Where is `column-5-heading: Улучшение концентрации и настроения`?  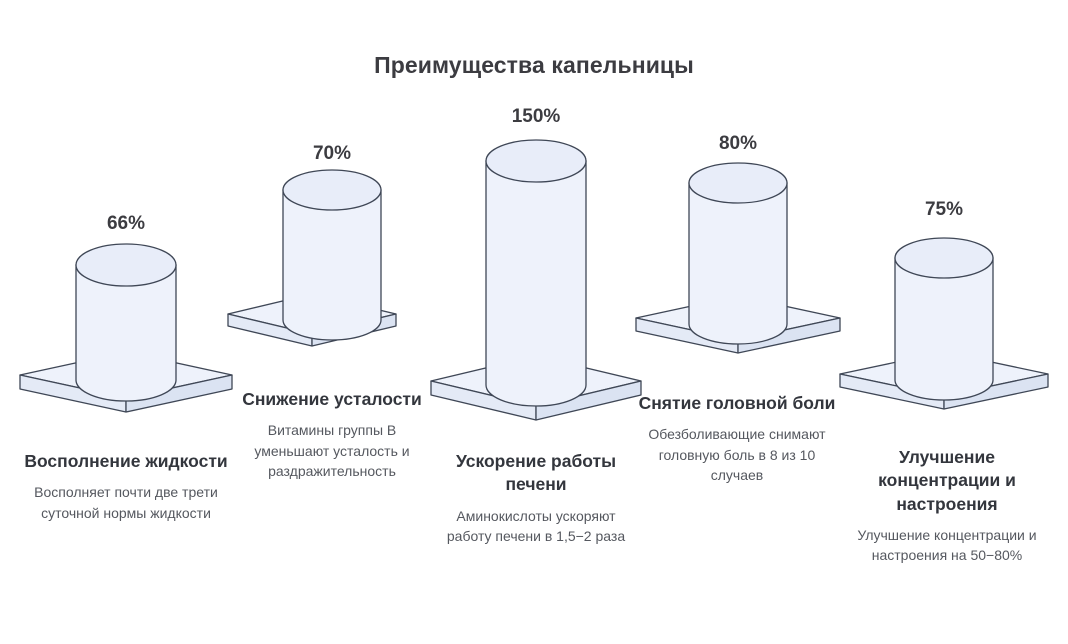 column-5-heading: Улучшение концентрации и настроения is located at coordinates (947, 480).